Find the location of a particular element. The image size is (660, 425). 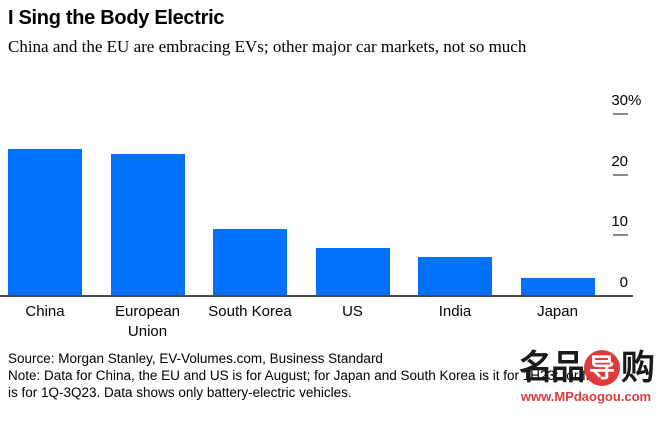

bar-european-union is located at coordinates (147, 224).